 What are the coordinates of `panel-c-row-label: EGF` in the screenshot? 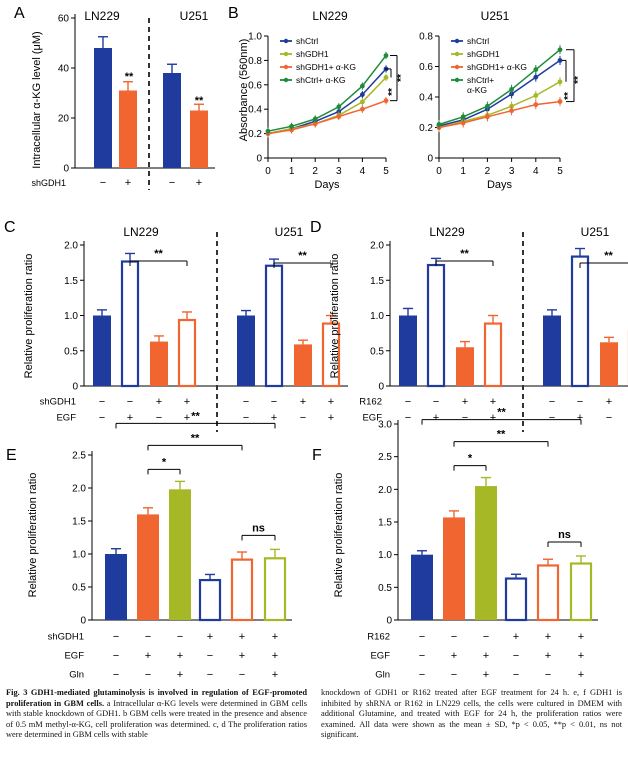 It's located at (66, 418).